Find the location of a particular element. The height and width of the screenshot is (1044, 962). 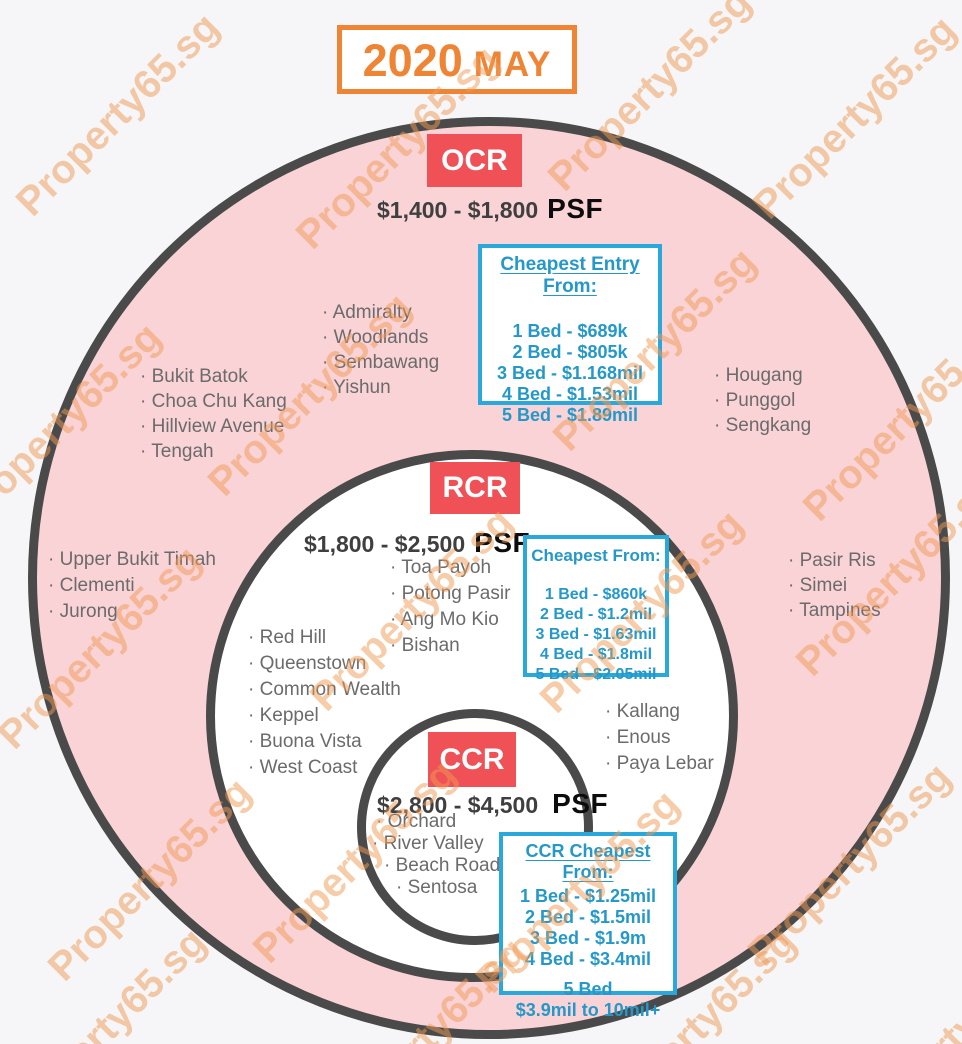

location-list-ccr: Orchard River Valley Beach Road Sentosa is located at coordinates (436, 855).